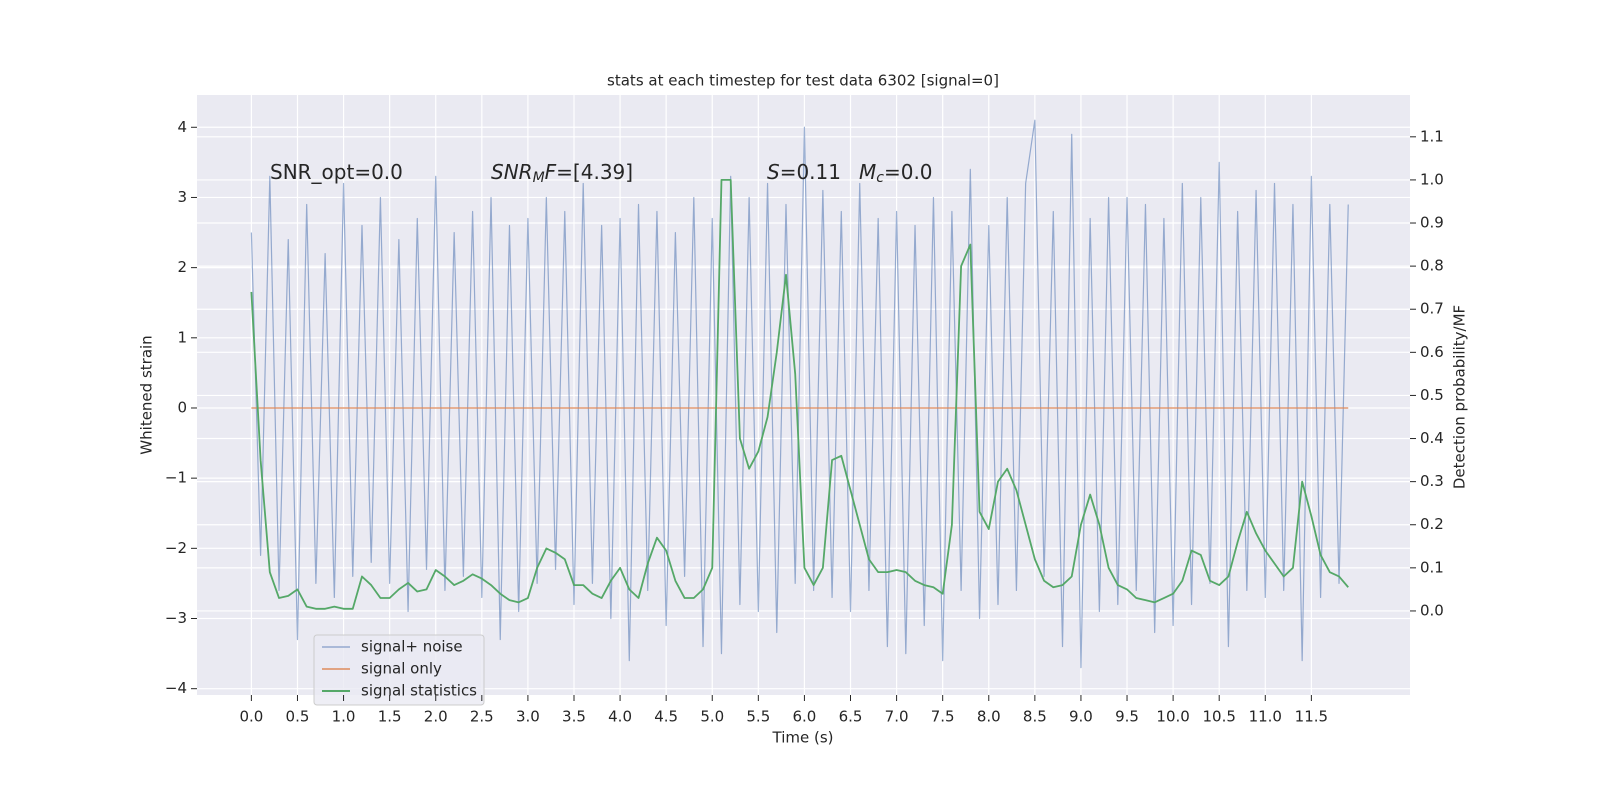 This screenshot has width=1600, height=800. I want to click on y-tick-label: 3, so click(182, 197).